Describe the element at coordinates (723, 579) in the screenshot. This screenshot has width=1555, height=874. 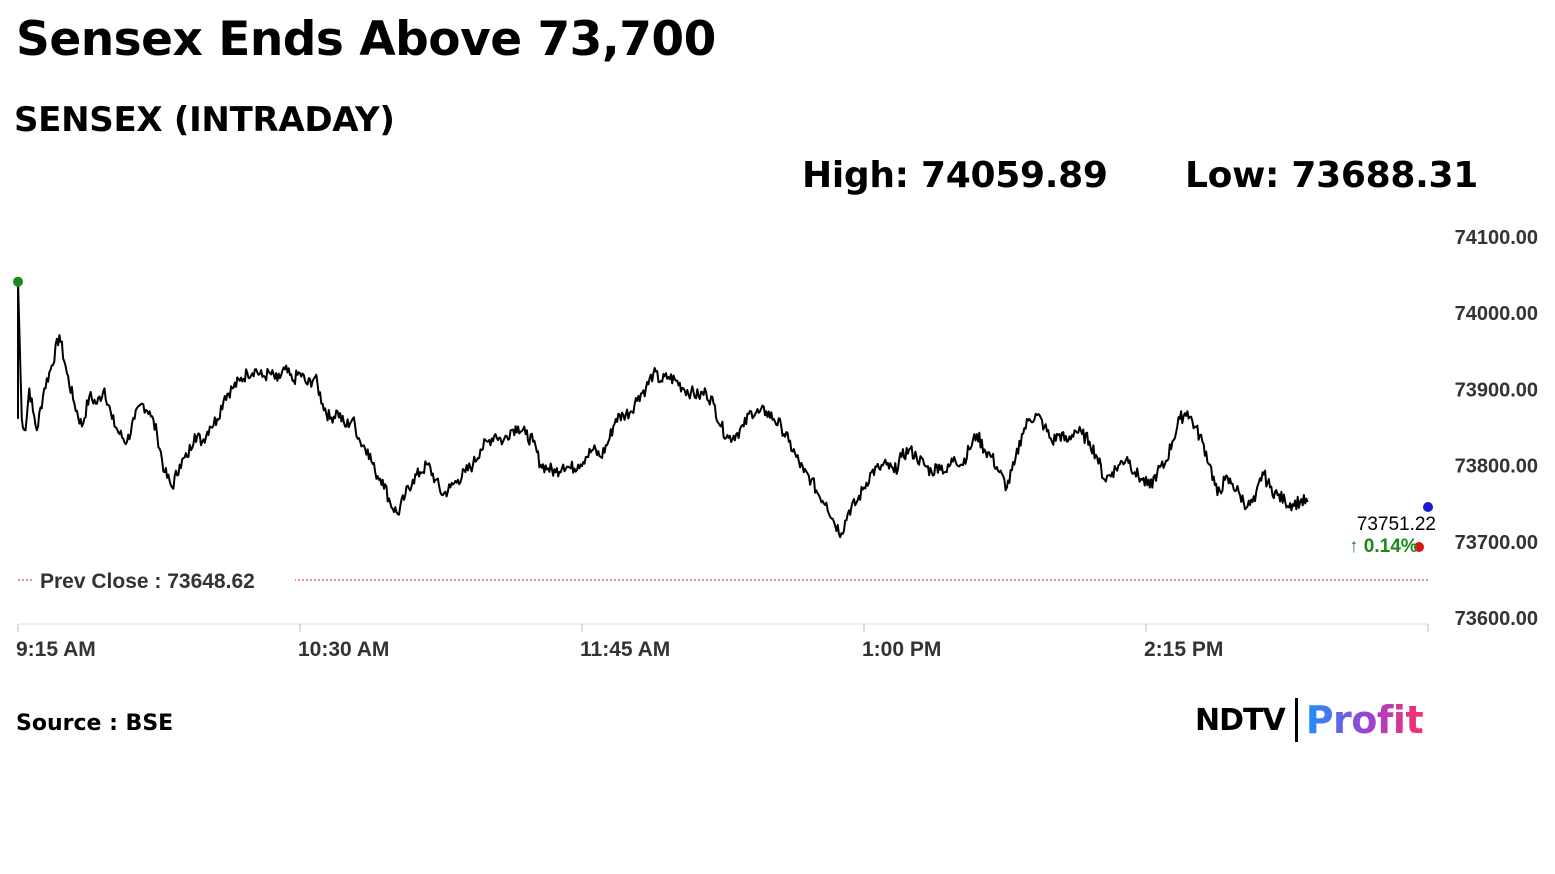
I see `prev-close-group: Prev Close : 73648.62` at that location.